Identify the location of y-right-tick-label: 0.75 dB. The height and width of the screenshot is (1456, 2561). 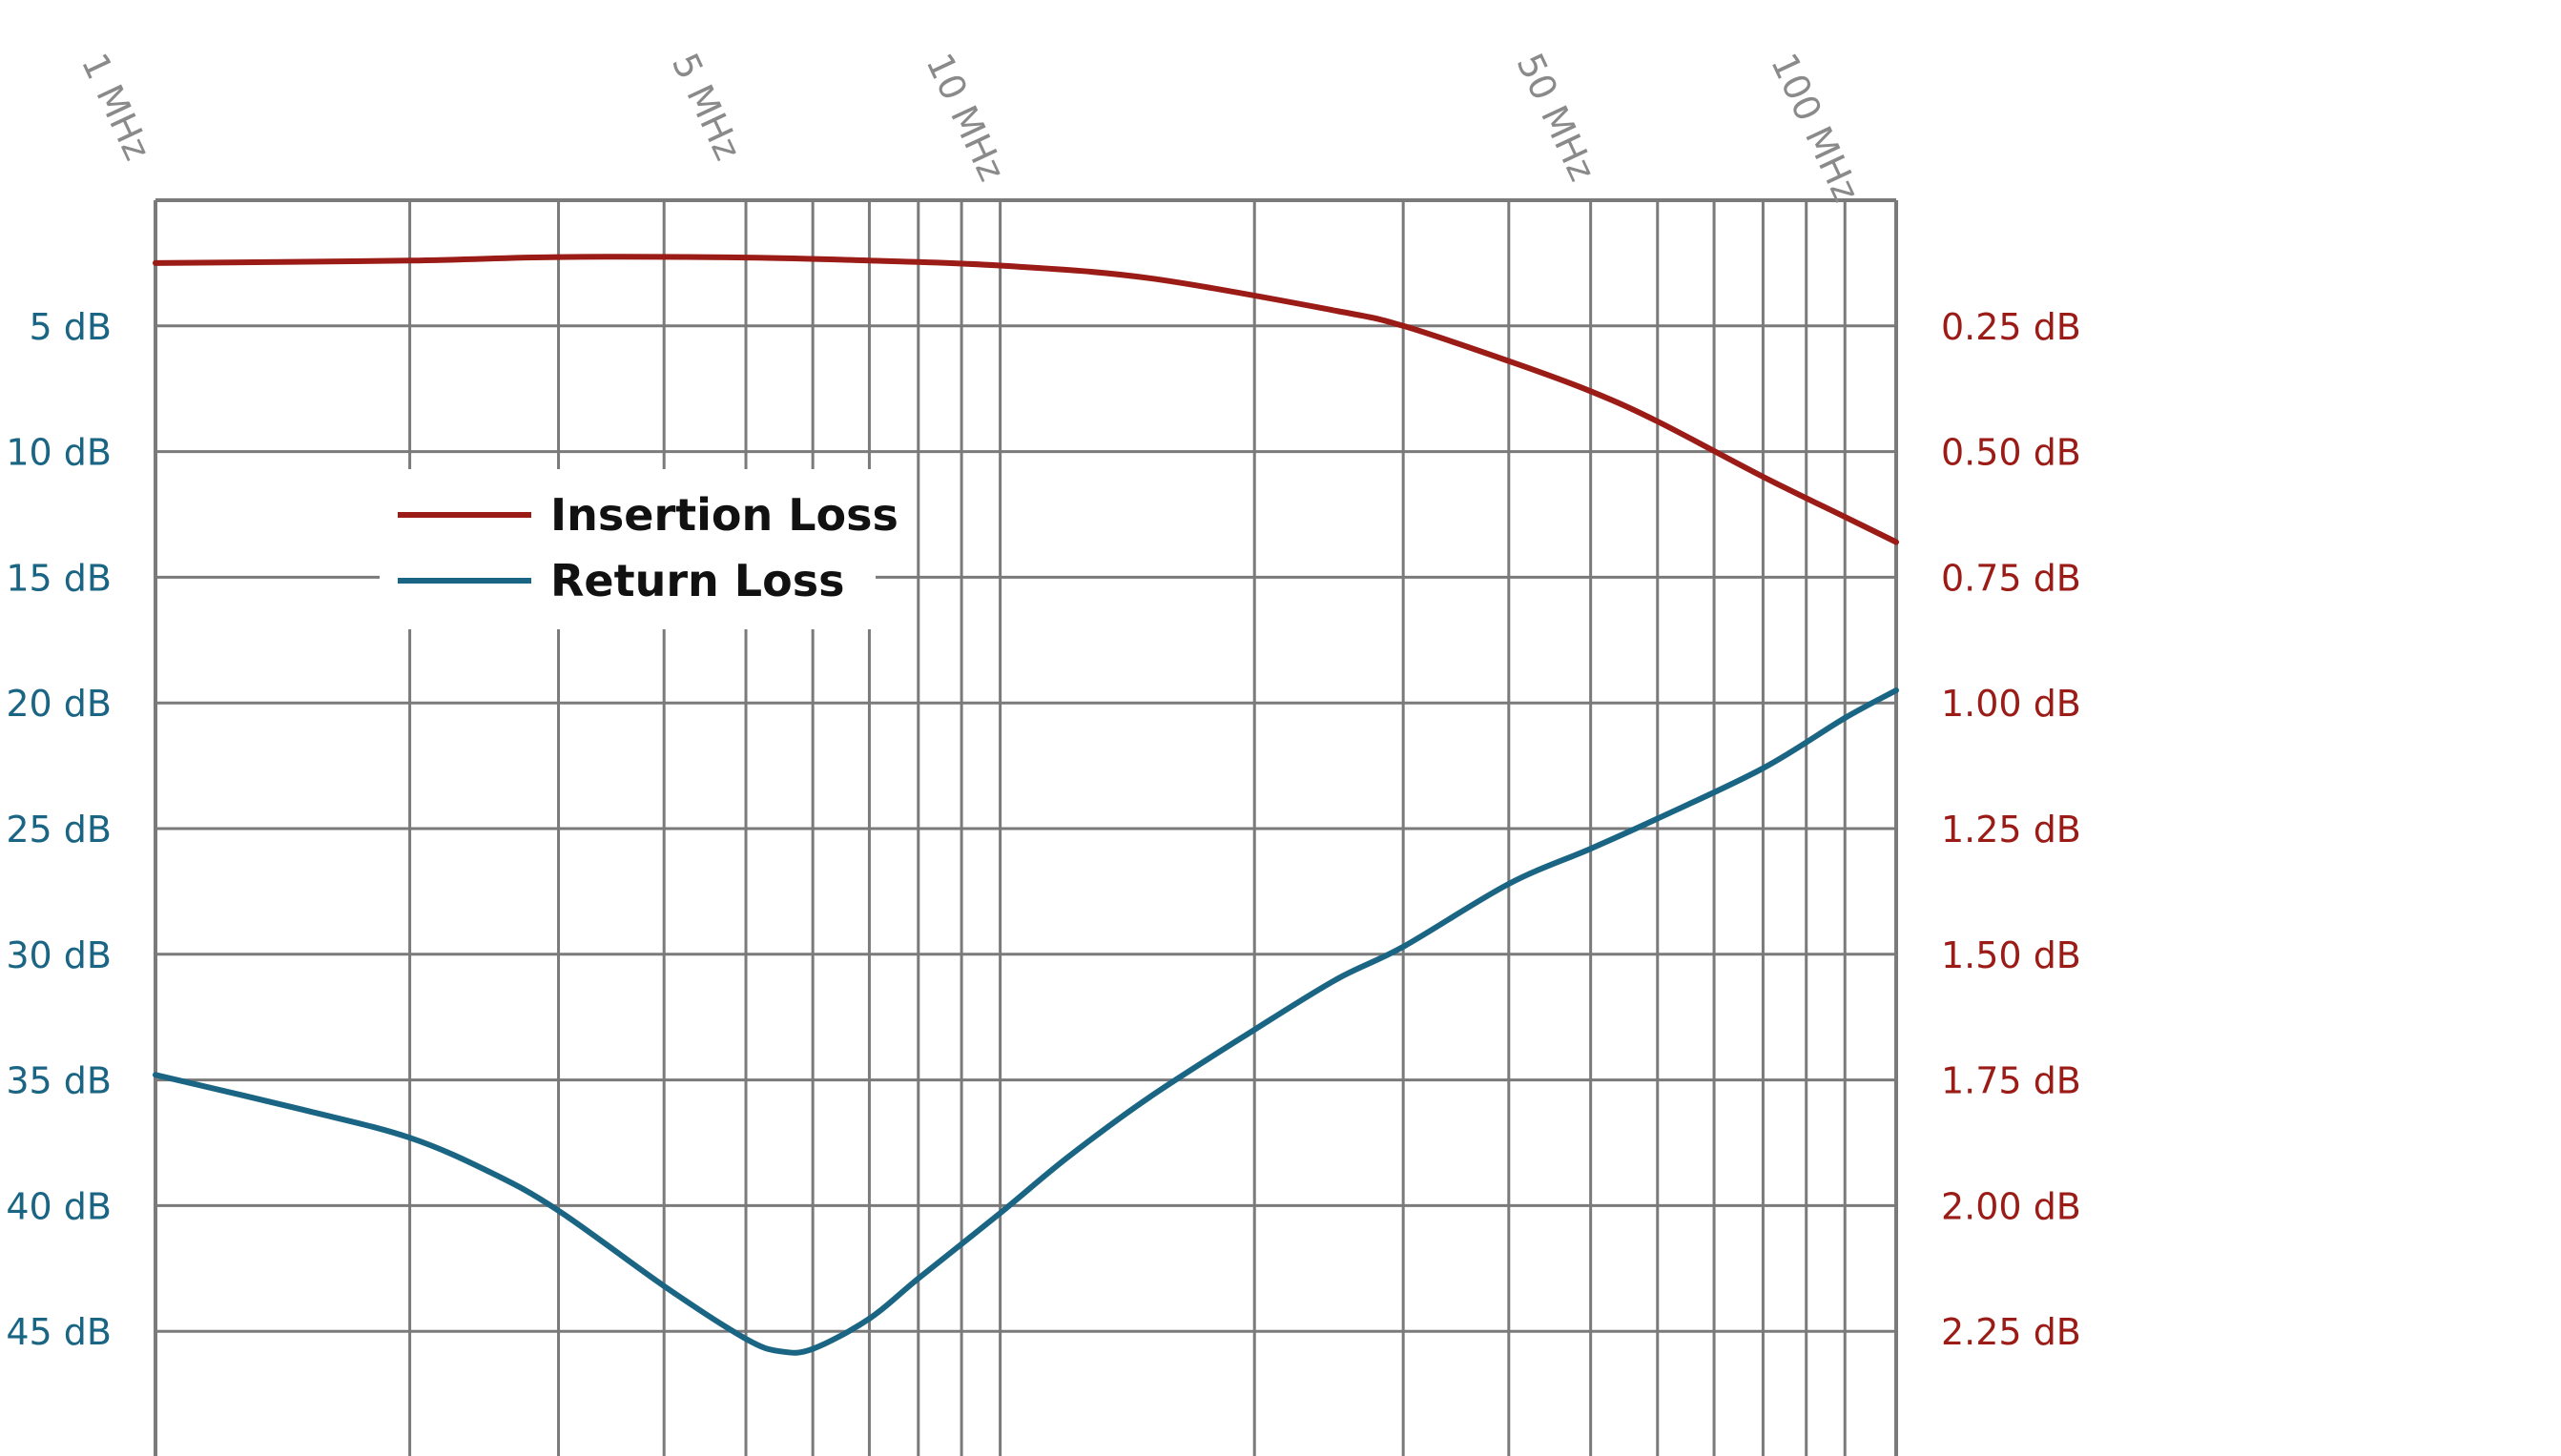
(2011, 578).